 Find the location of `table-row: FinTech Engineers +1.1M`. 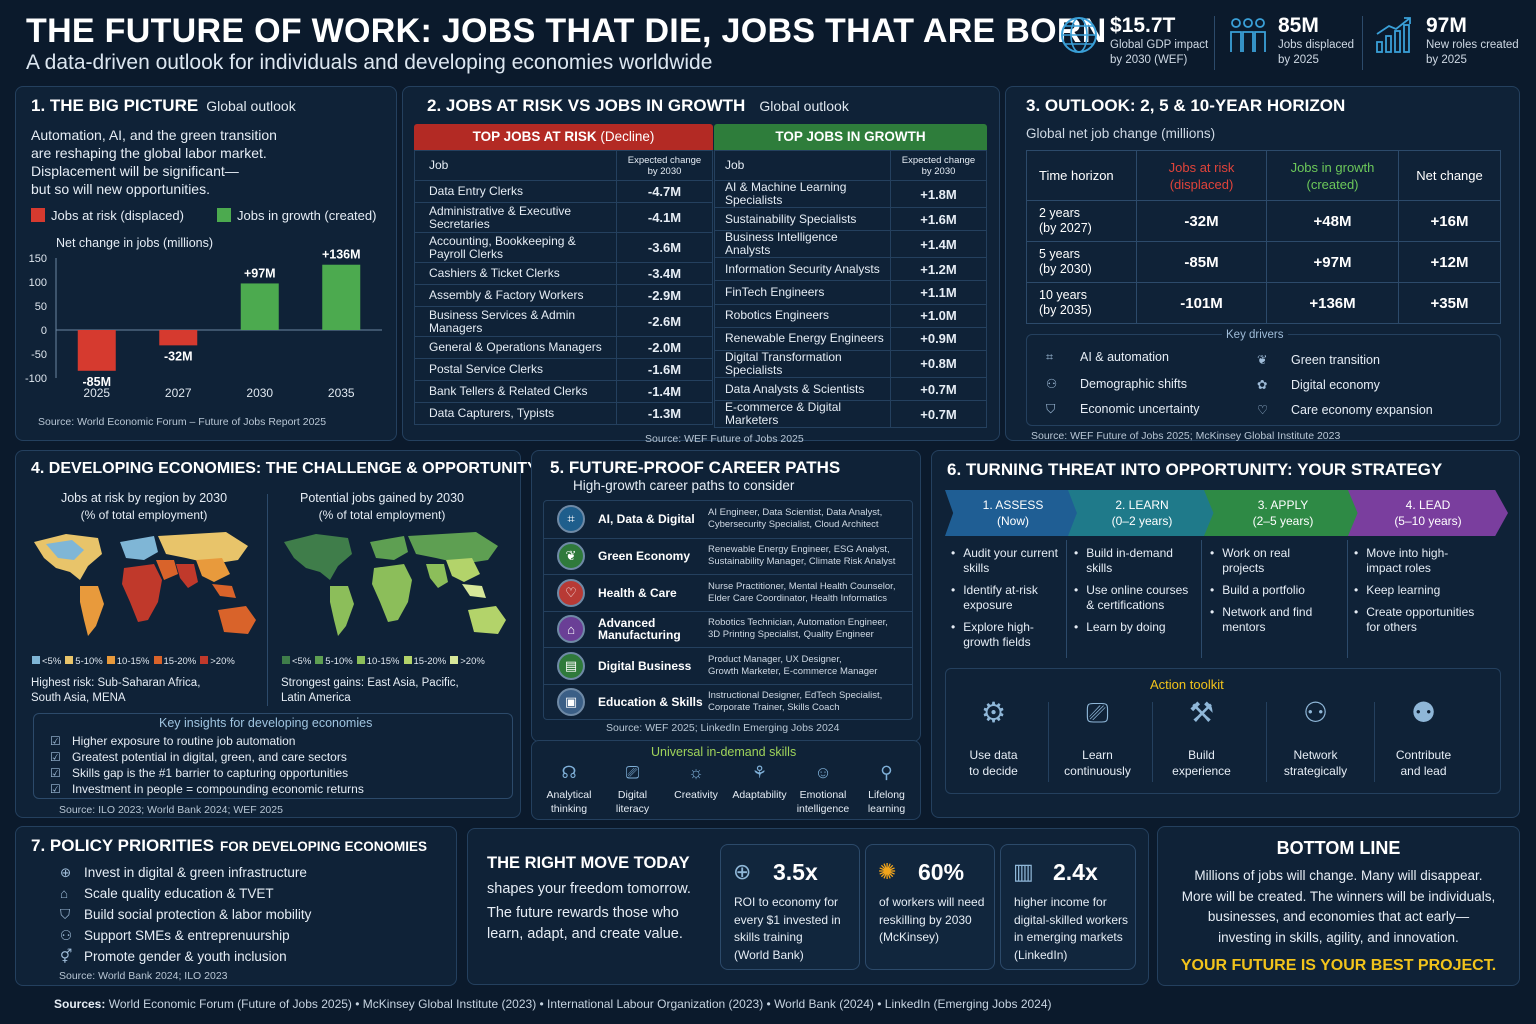

table-row: FinTech Engineers +1.1M is located at coordinates (850, 292).